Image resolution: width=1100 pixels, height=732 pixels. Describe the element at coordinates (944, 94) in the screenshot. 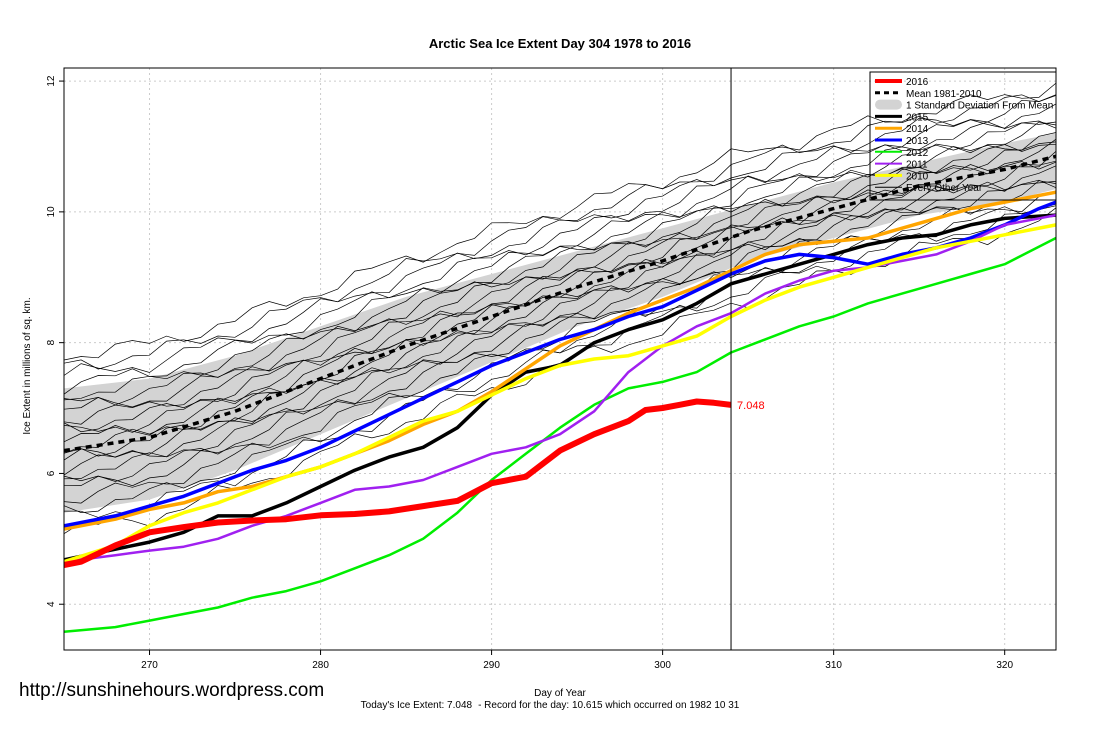

I see `legend-label: Mean 1981-2010` at that location.